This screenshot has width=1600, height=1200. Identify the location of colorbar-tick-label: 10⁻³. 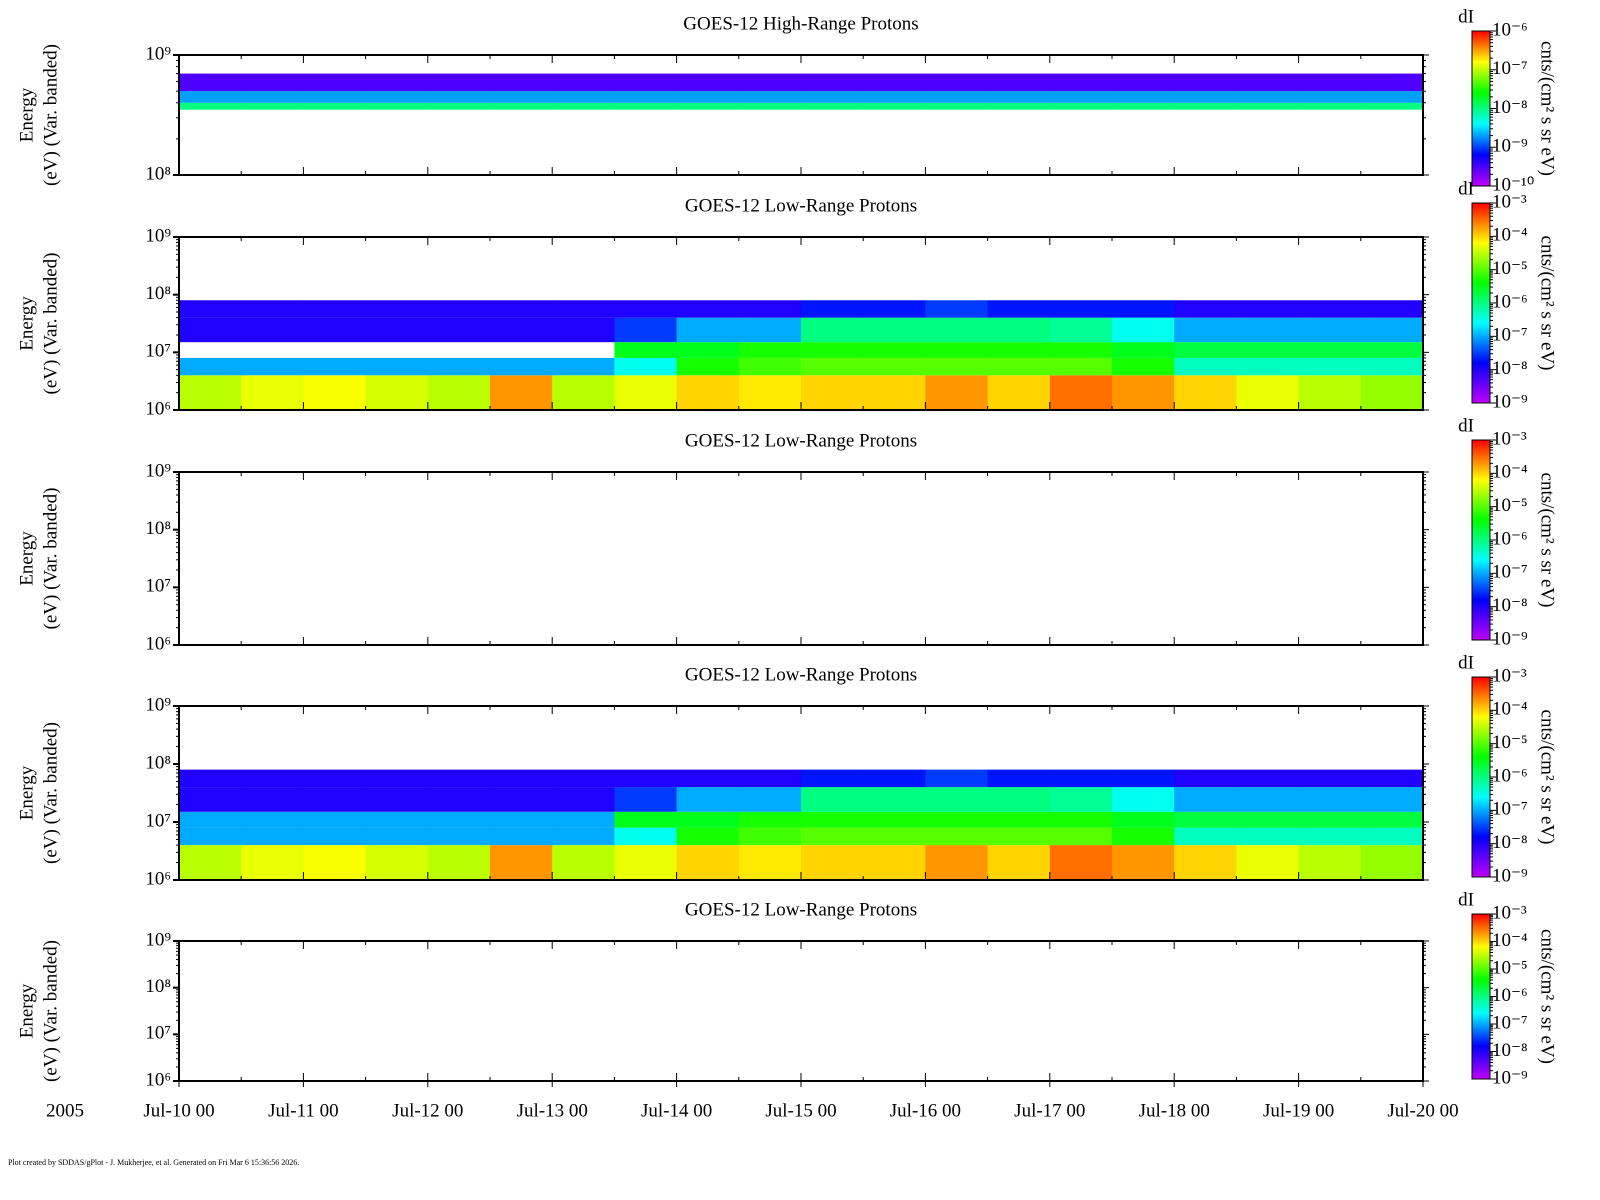
(1509, 912).